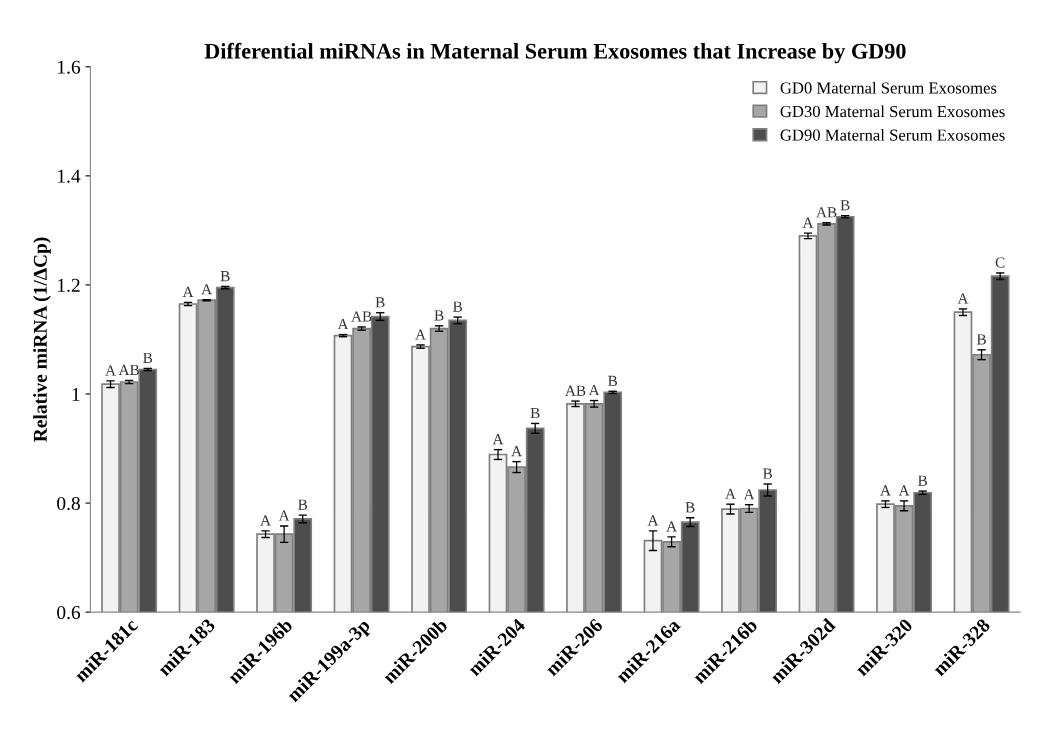 Image resolution: width=1039 pixels, height=742 pixels. I want to click on data-label: C, so click(1000, 262).